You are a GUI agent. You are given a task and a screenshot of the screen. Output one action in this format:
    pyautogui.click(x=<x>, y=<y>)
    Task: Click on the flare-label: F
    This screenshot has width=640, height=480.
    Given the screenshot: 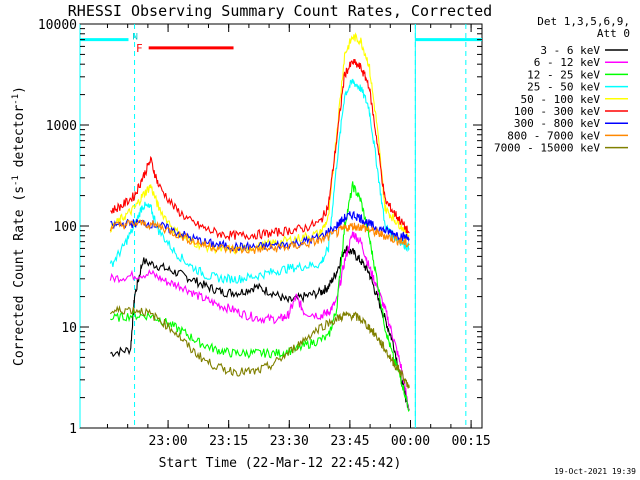 What is the action you would take?
    pyautogui.click(x=139, y=48)
    